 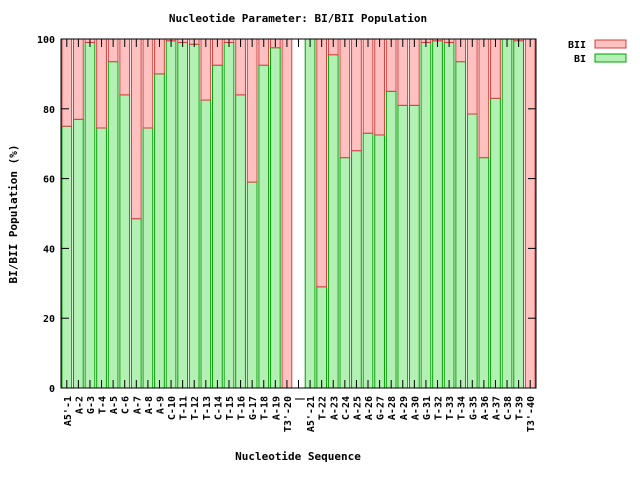 I want to click on y-tick-label-60: 60, so click(x=49, y=180).